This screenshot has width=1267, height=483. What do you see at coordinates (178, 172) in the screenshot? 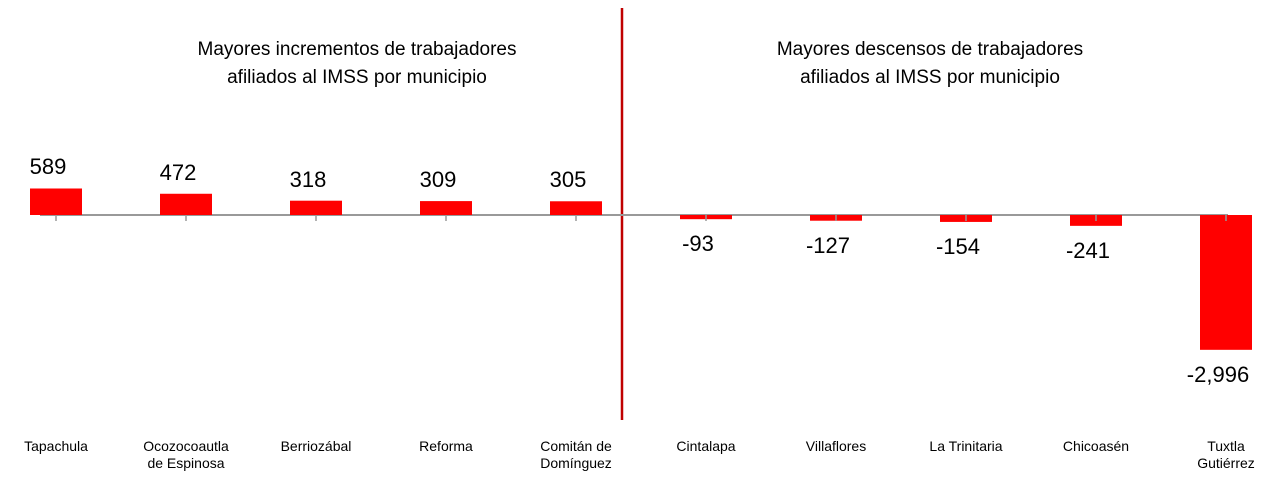
I see `value-label: 472` at bounding box center [178, 172].